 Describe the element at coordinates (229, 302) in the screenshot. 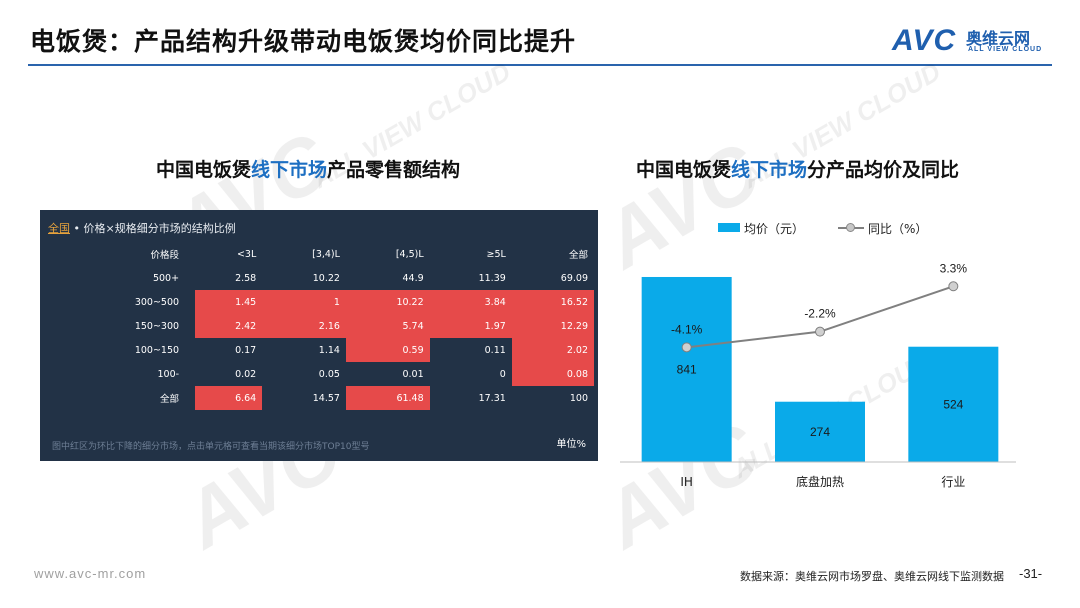

I see `table-cell: 1.45` at that location.